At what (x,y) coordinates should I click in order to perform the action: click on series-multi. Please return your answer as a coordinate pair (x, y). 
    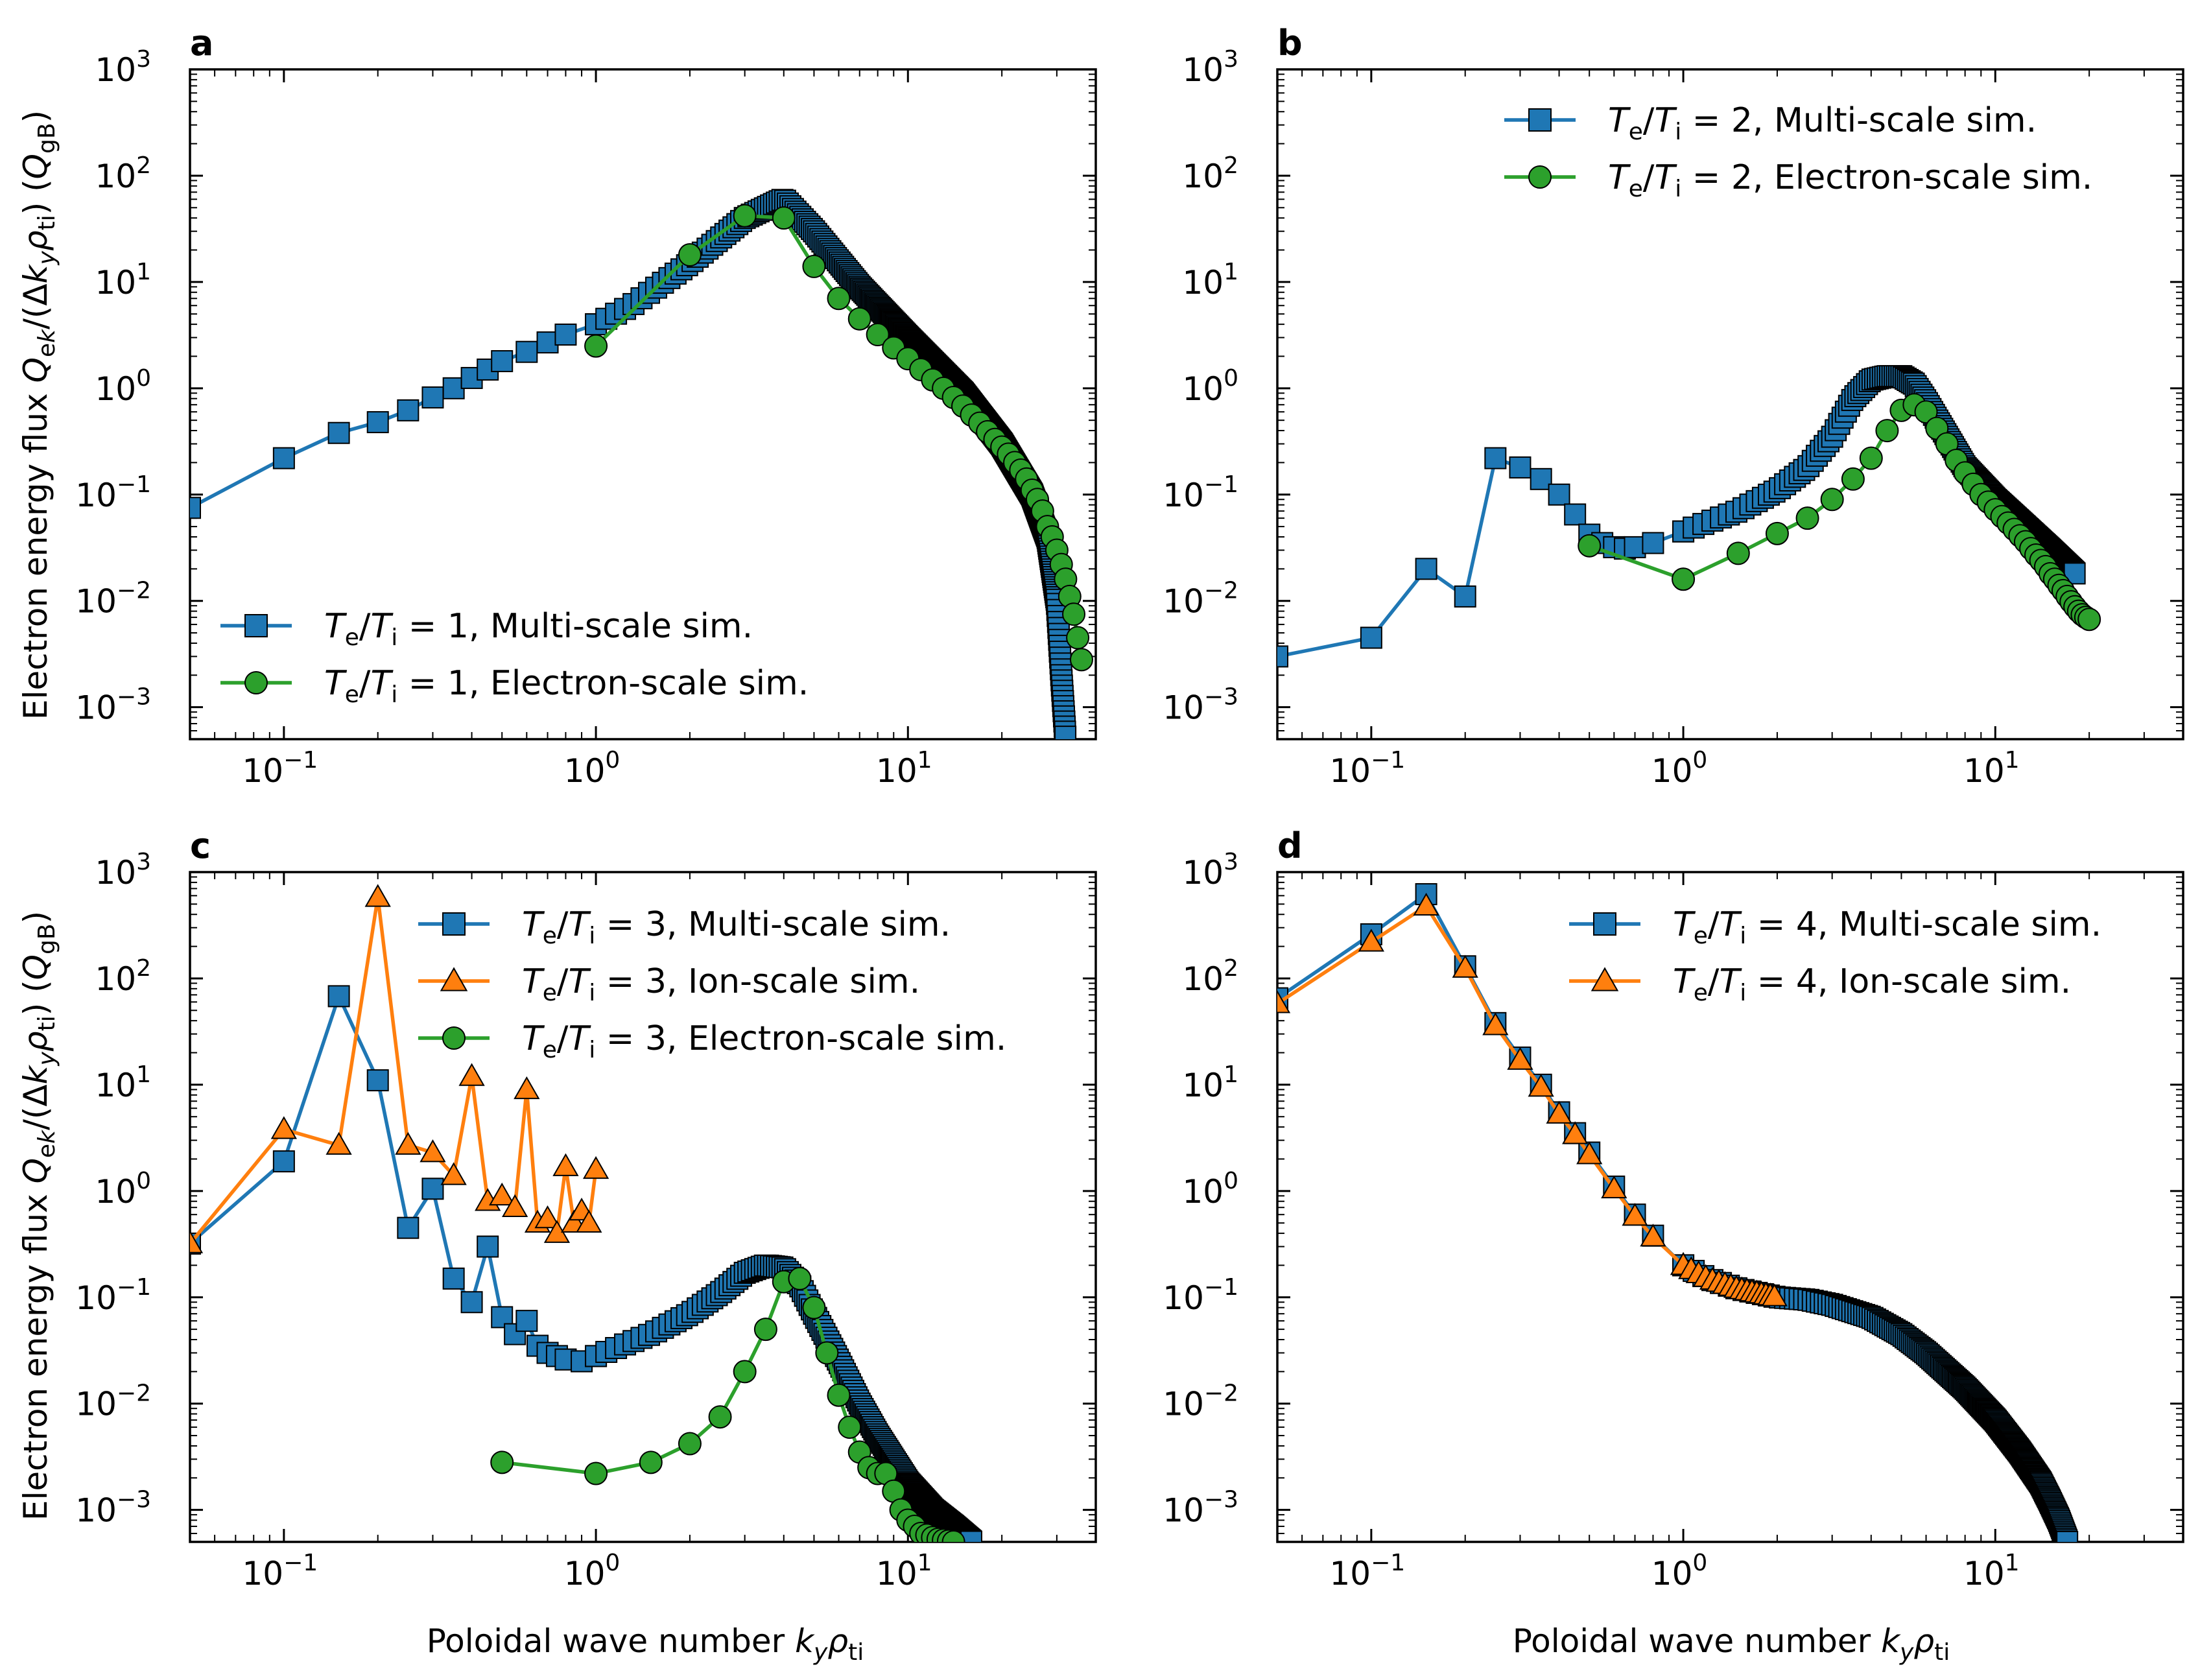
    Looking at the image, I should click on (1681, 516).